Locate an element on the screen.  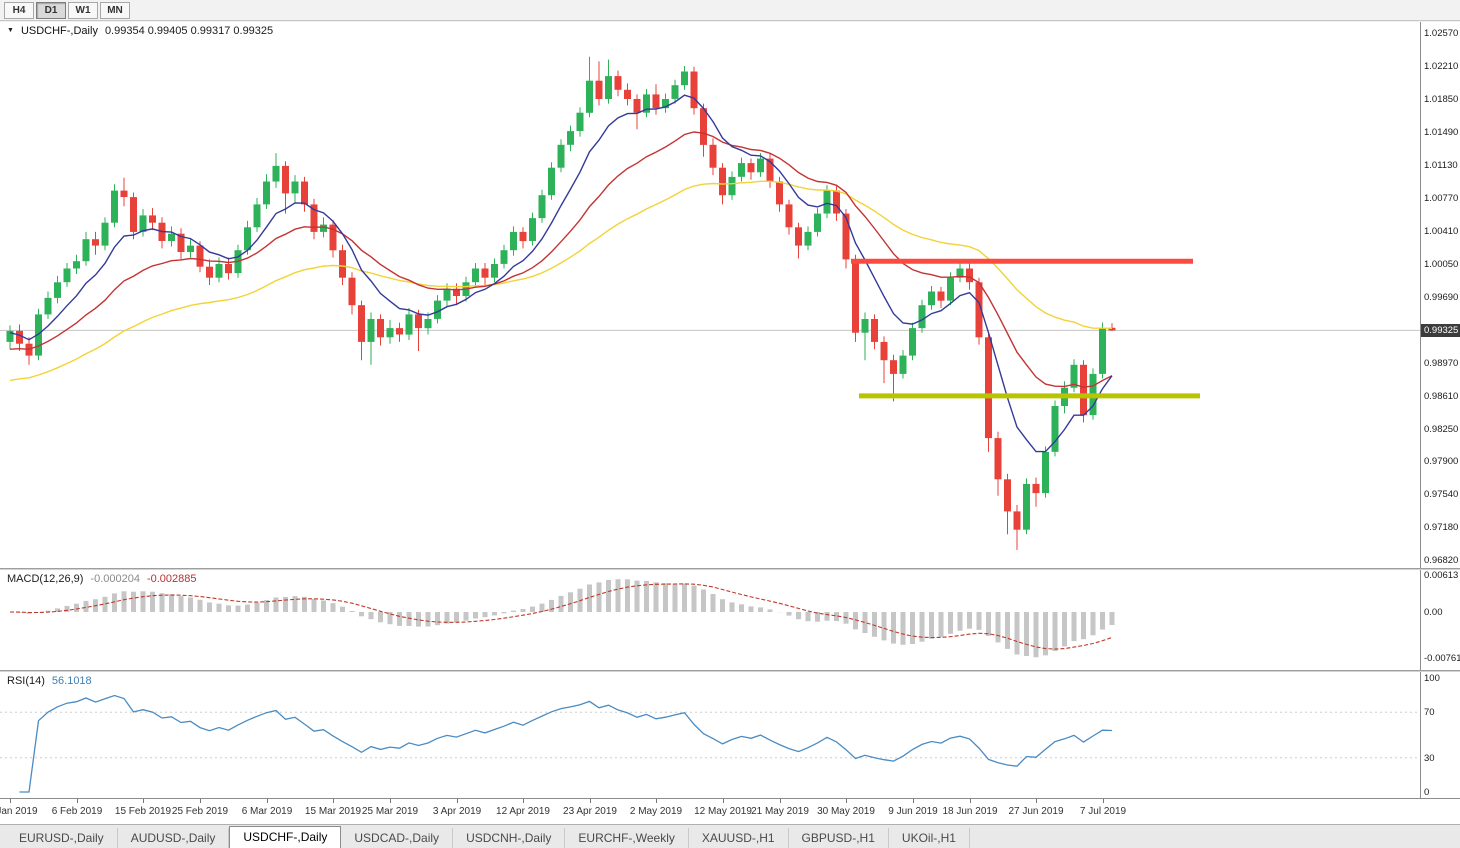
macd-axis: 0.00613 0.00 -0.00761 is located at coordinates (1440, 620).